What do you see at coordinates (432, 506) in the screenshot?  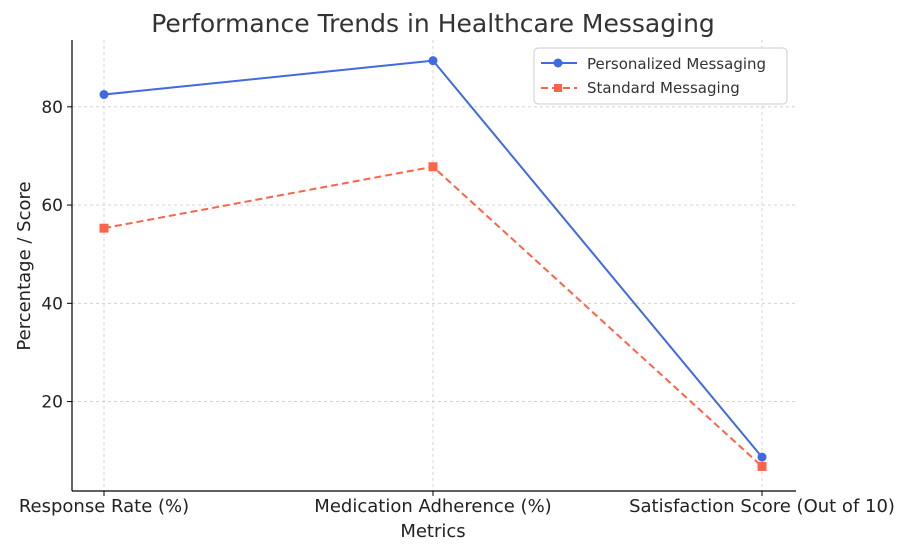 I see `x-tick-label: Medication Adherence (%)` at bounding box center [432, 506].